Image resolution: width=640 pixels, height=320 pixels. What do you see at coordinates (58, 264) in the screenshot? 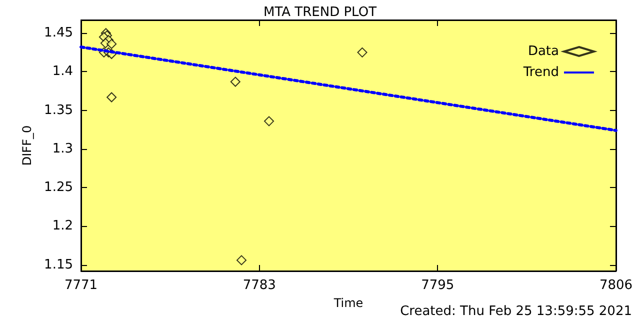
I see `y-tick-label: 1.15` at bounding box center [58, 264].